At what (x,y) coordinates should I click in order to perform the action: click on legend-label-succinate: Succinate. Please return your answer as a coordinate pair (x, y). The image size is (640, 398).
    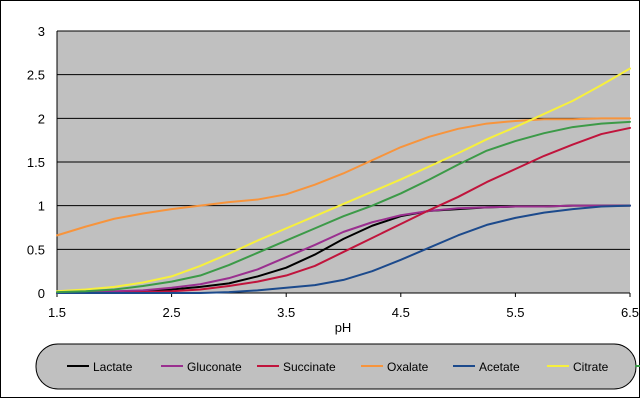
    Looking at the image, I should click on (309, 367).